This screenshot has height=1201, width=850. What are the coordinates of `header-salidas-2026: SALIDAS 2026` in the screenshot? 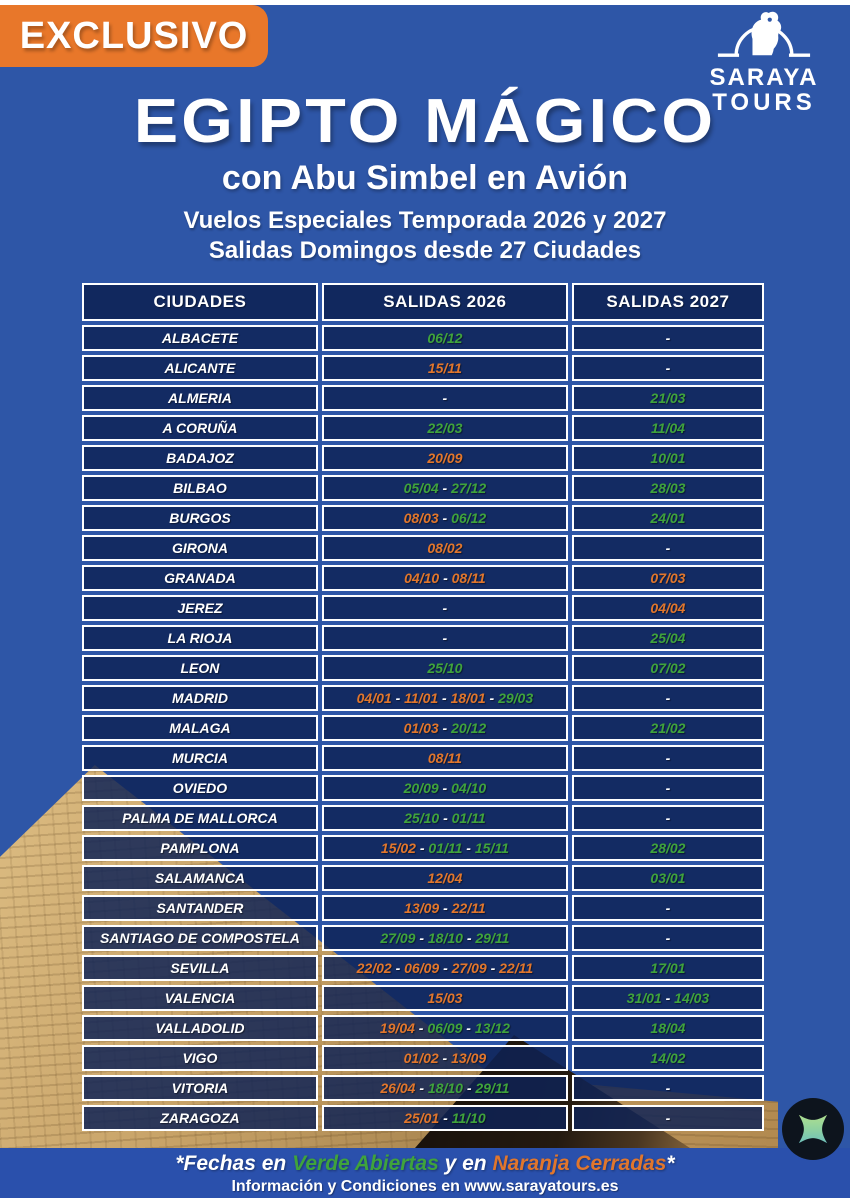 It's located at (444, 302).